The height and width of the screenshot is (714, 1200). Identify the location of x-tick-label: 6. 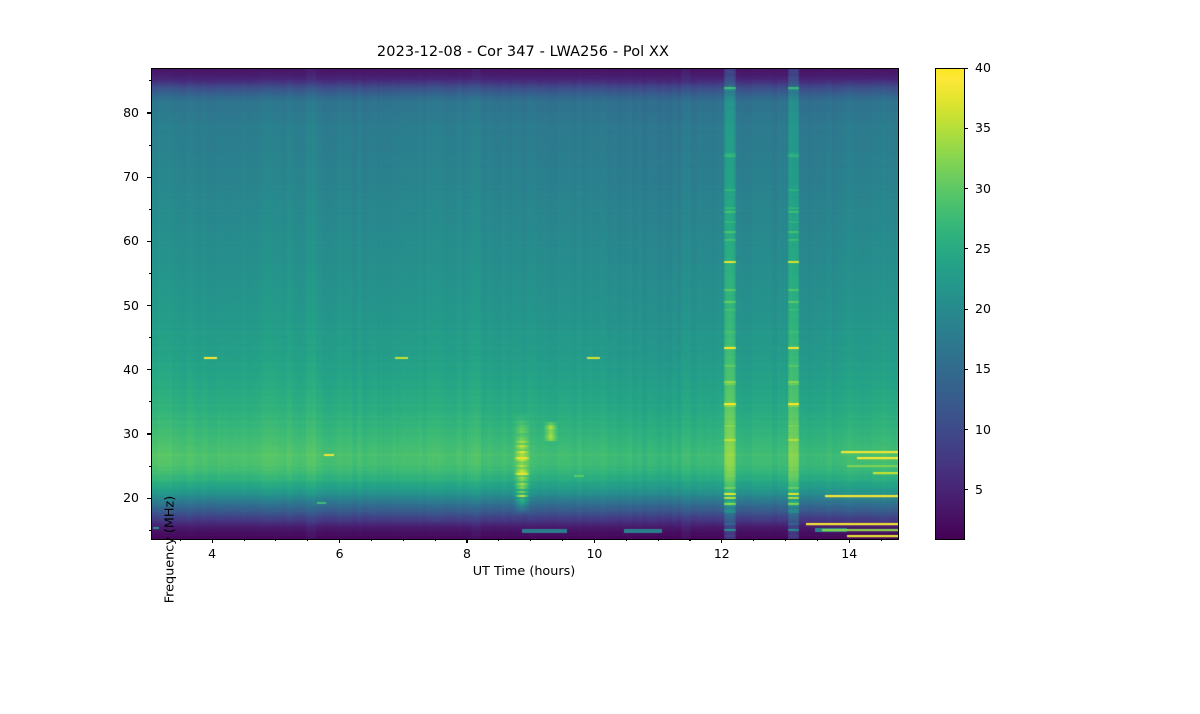
(339, 553).